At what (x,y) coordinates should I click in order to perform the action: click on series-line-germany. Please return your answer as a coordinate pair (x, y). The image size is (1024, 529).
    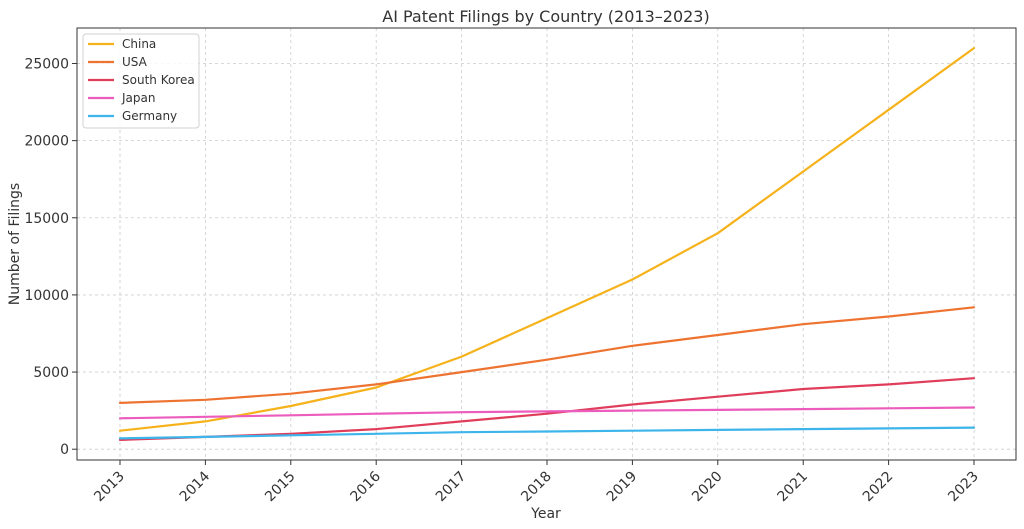
    Looking at the image, I should click on (547, 433).